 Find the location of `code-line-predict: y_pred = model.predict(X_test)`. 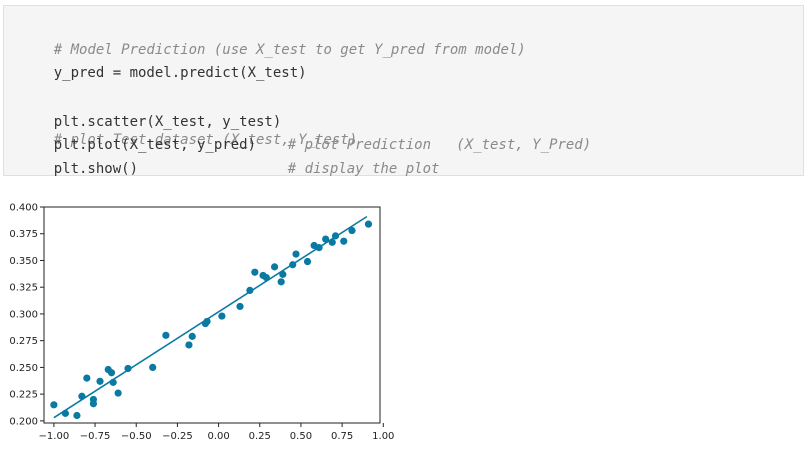

code-line-predict: y_pred = model.predict(X_test) is located at coordinates (163, 73).